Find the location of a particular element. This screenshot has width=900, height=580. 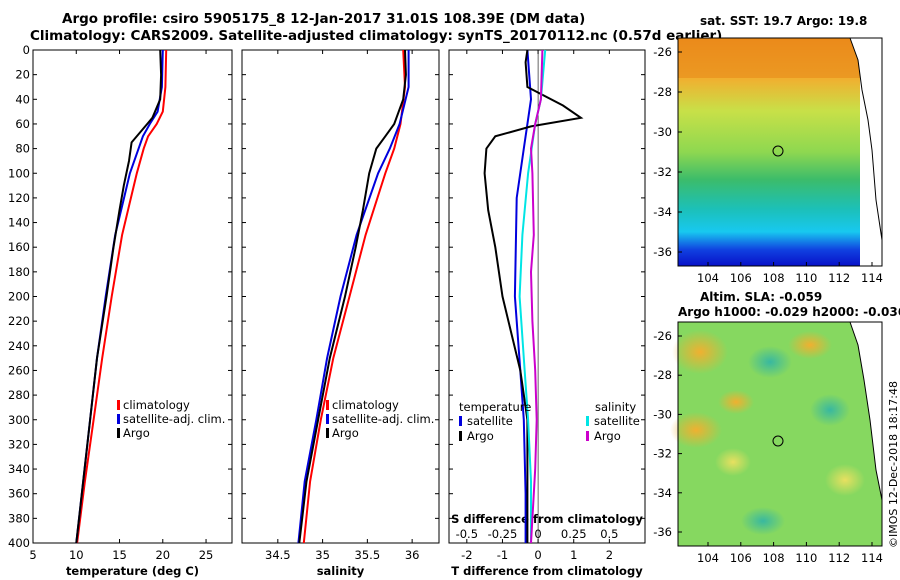

legend-title-salinity: salinity is located at coordinates (615, 407).